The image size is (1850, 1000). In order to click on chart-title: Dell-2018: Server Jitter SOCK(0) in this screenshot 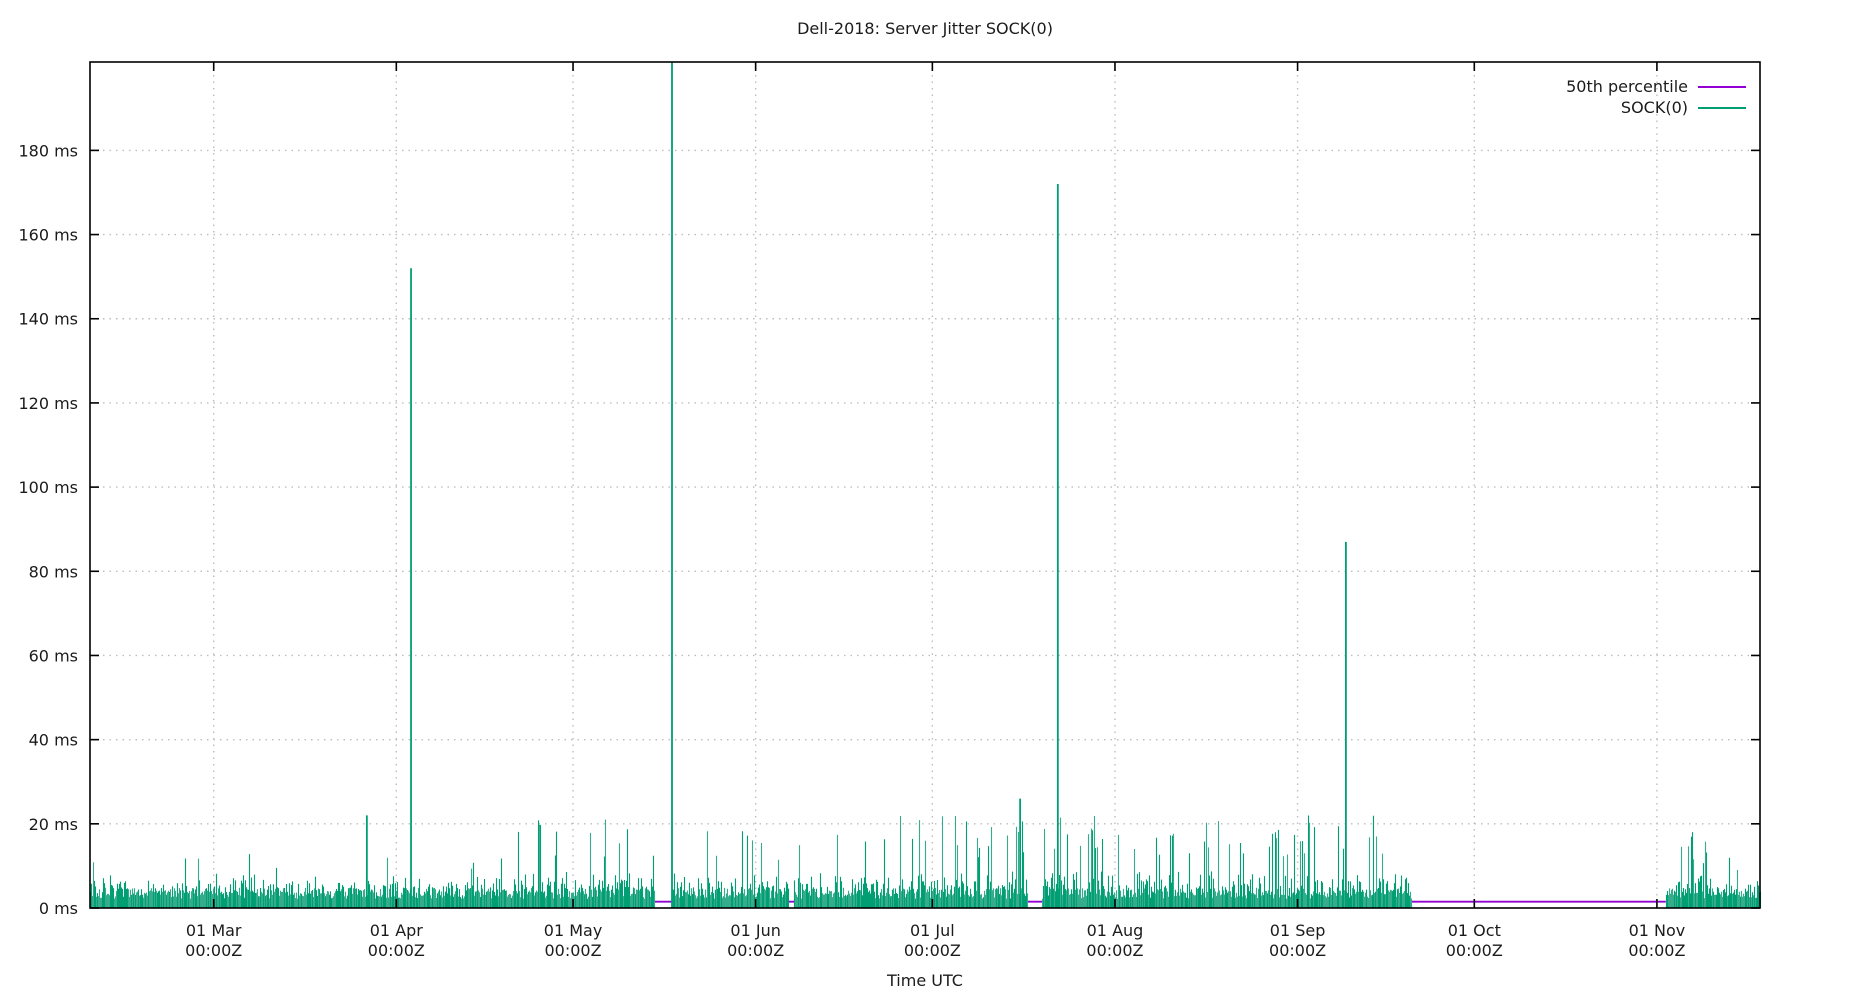, I will do `click(925, 28)`.